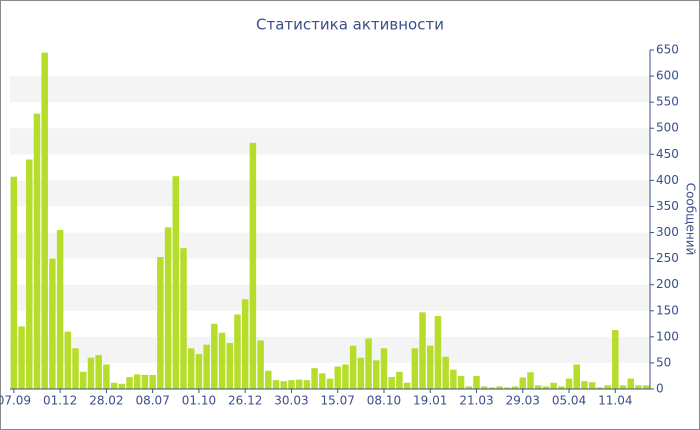 The width and height of the screenshot is (700, 430). I want to click on x-tick-label: 28.02, so click(106, 401).